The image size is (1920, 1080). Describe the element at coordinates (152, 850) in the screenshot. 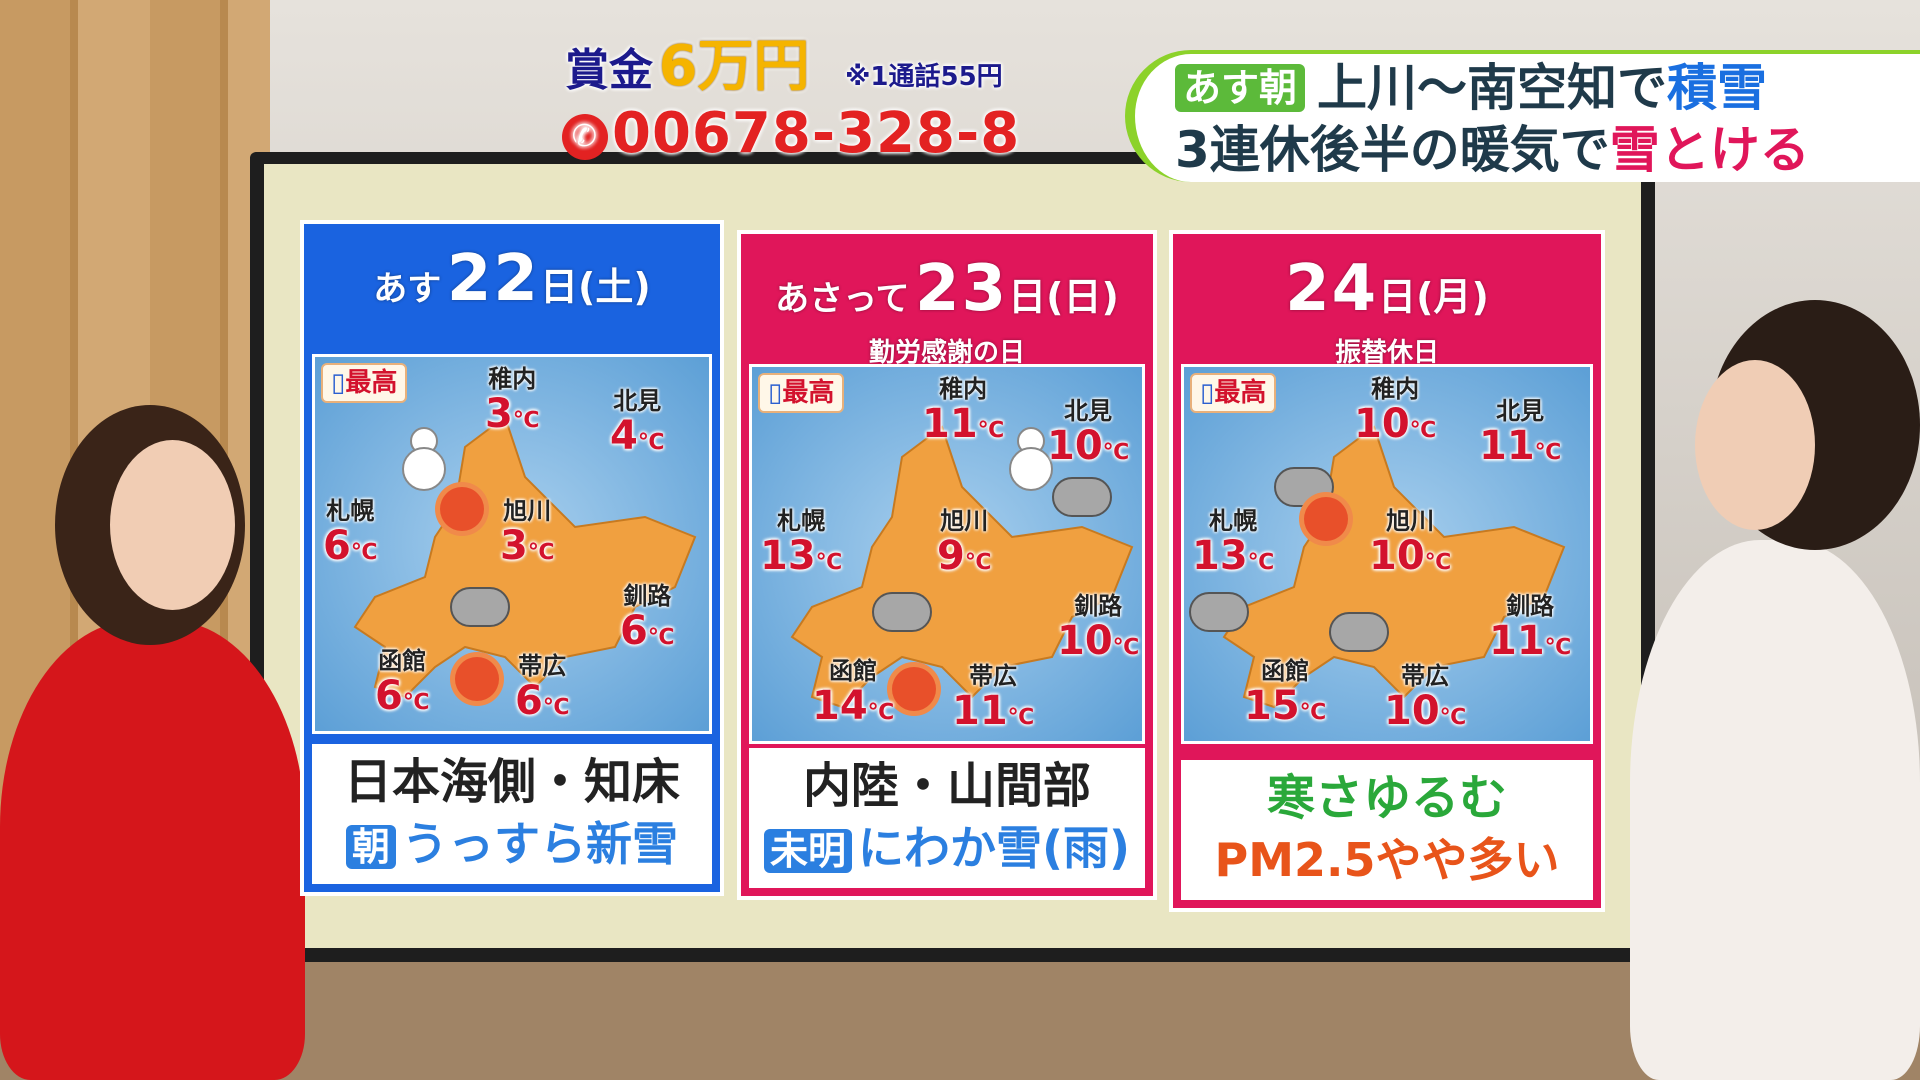

I see `presenter-left` at that location.